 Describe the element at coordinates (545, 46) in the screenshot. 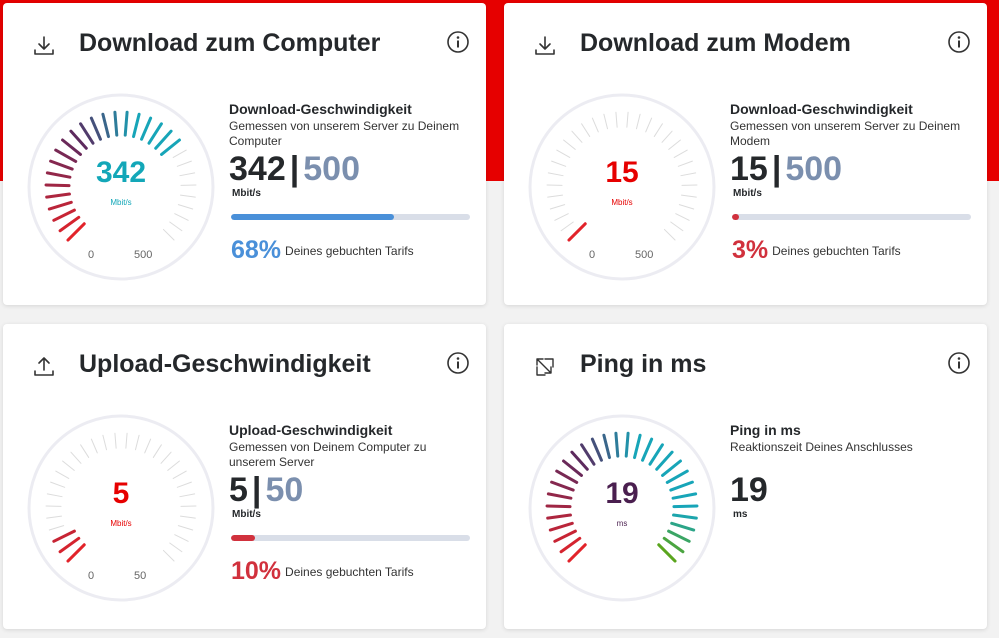

I see `download-icon` at that location.